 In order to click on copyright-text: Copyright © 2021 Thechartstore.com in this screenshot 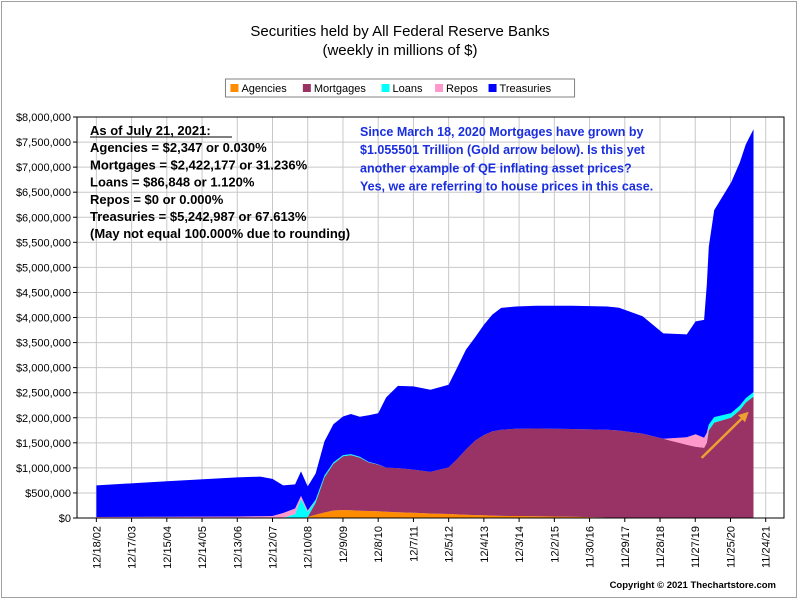, I will do `click(693, 585)`.